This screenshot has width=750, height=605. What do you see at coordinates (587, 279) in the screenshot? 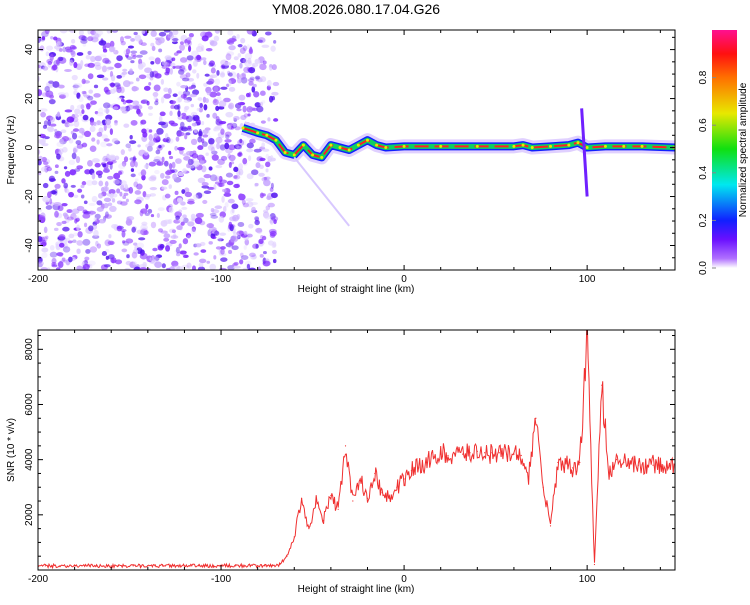
I see `x-tick-label: 100` at bounding box center [587, 279].